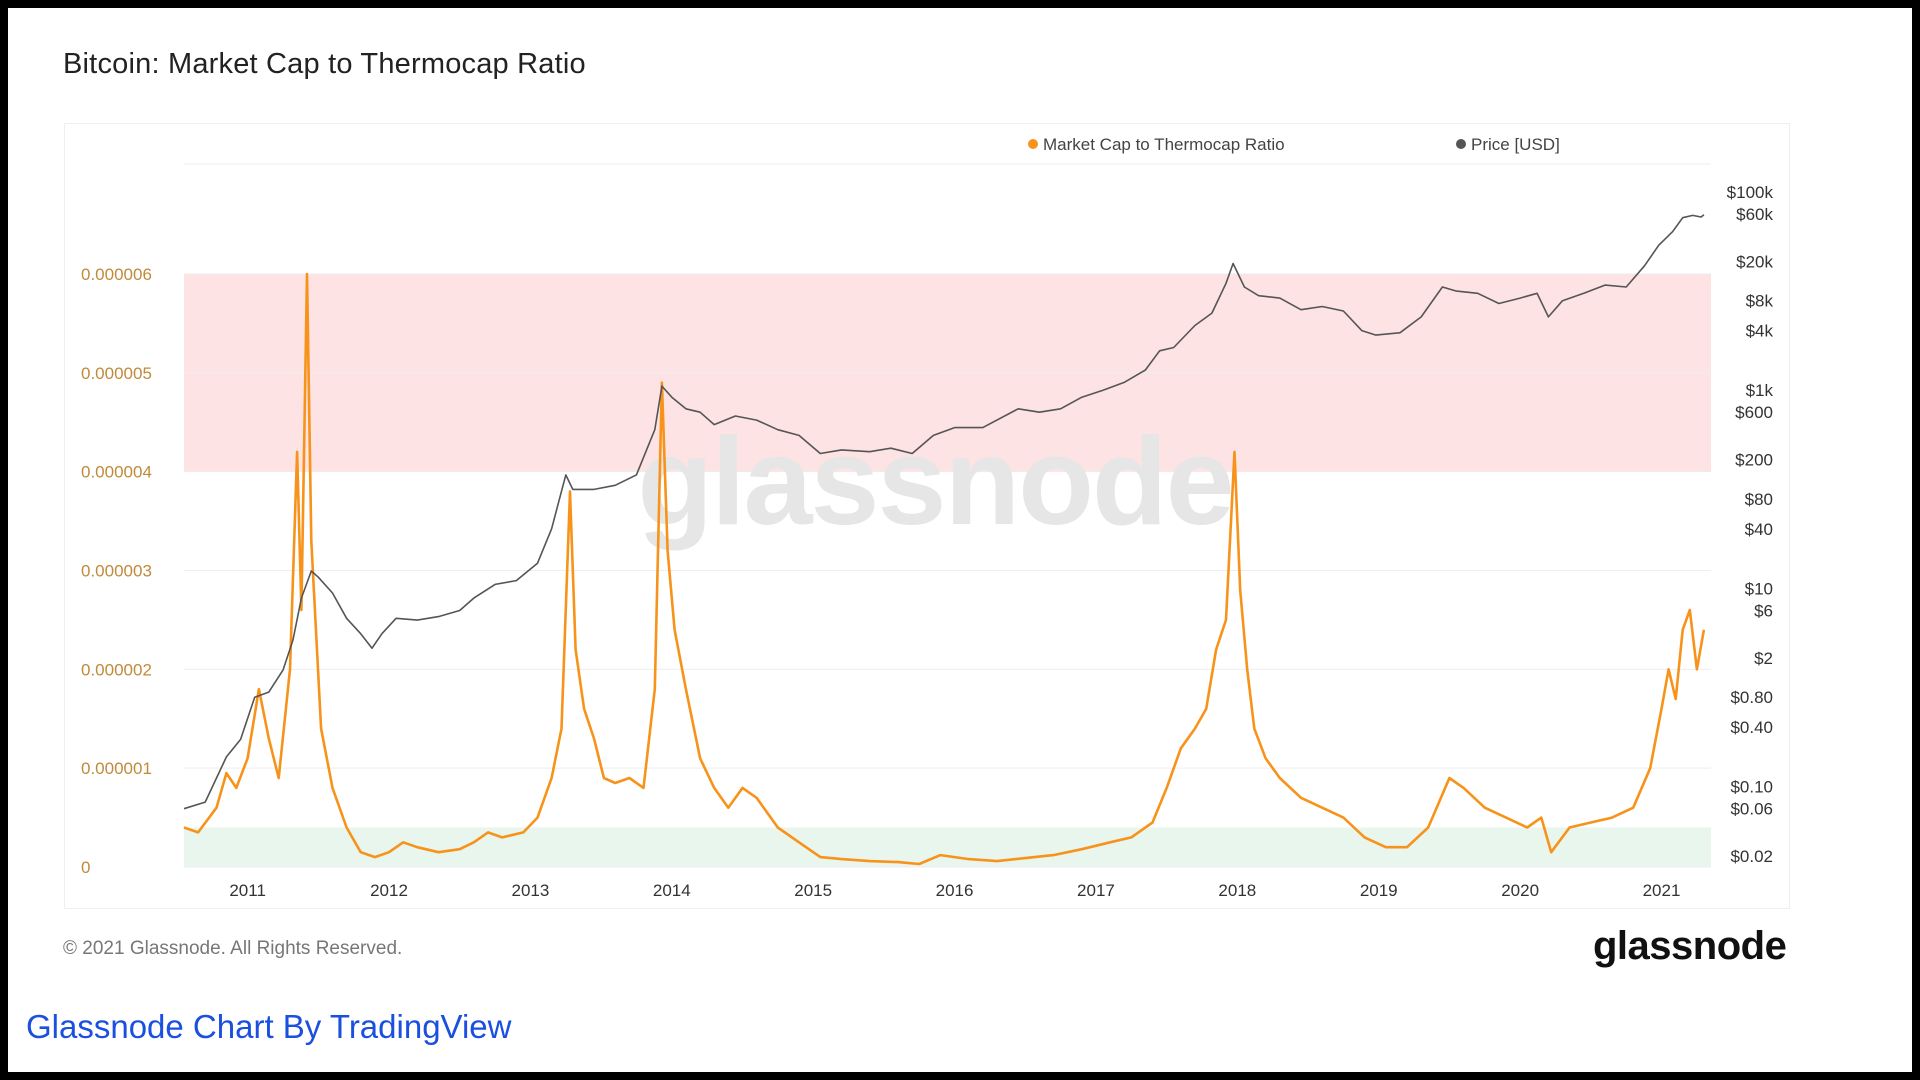 Image resolution: width=1920 pixels, height=1080 pixels. Describe the element at coordinates (934, 482) in the screenshot. I see `watermark-text: glassnode` at that location.